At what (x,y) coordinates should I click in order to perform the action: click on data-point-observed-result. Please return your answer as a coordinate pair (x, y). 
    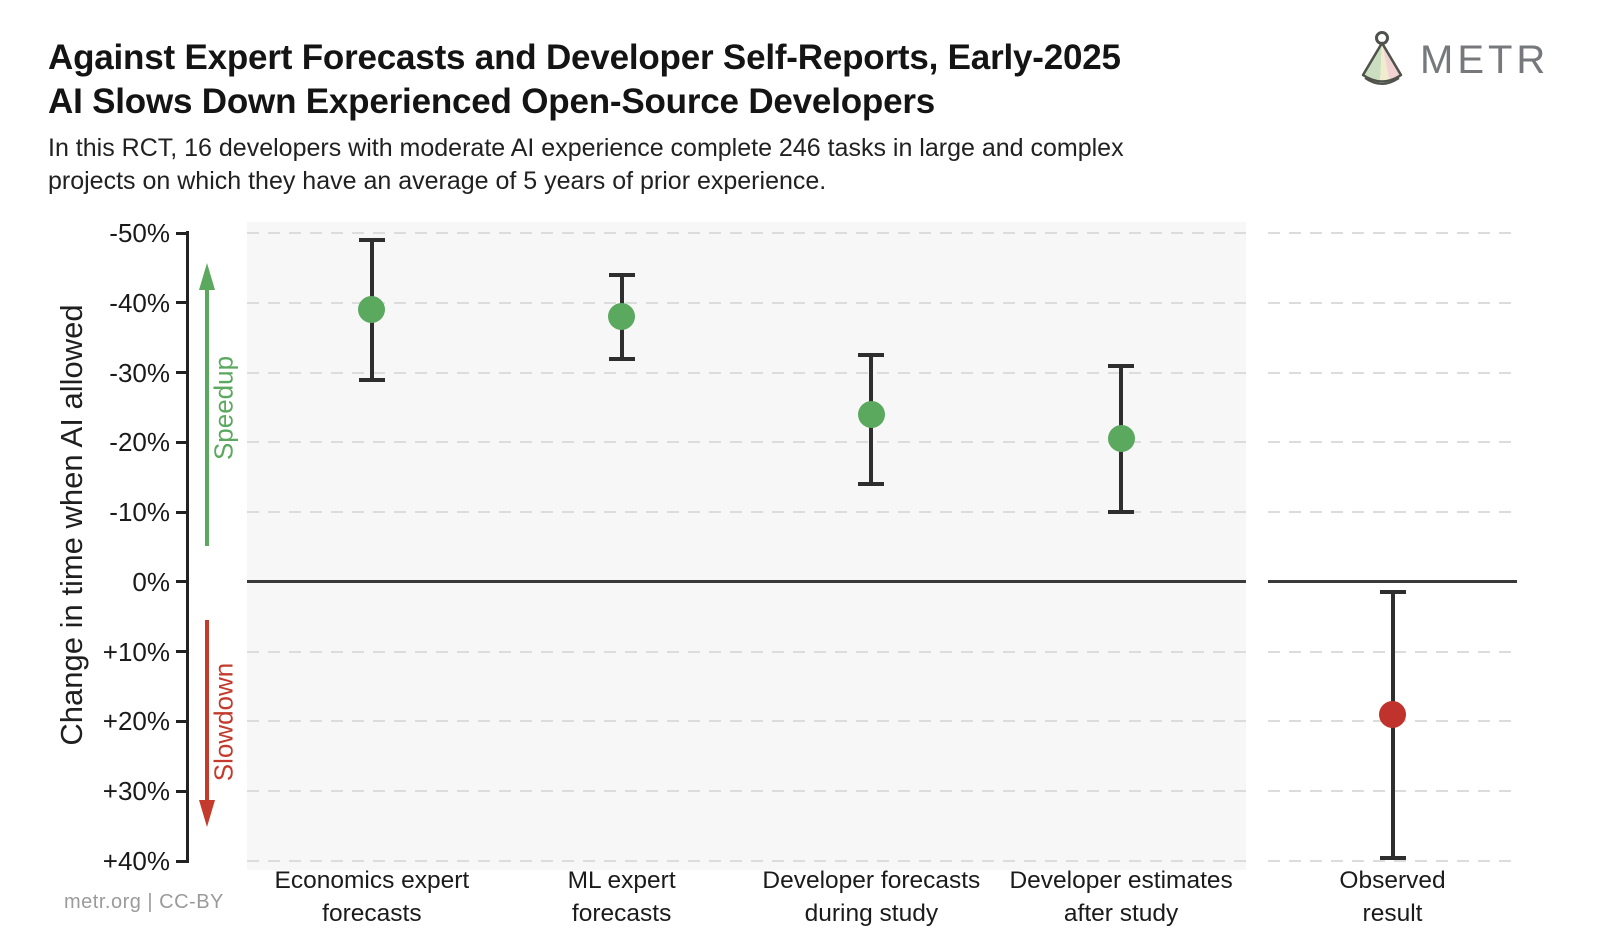
    Looking at the image, I should click on (1392, 714).